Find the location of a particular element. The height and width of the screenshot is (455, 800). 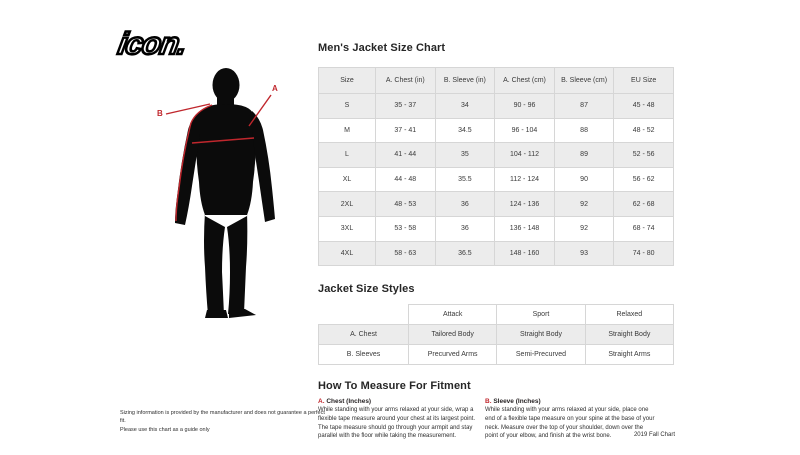

table-row: XL 44 - 48 35.5 112 - 124 90 56 - 62 is located at coordinates (496, 179).